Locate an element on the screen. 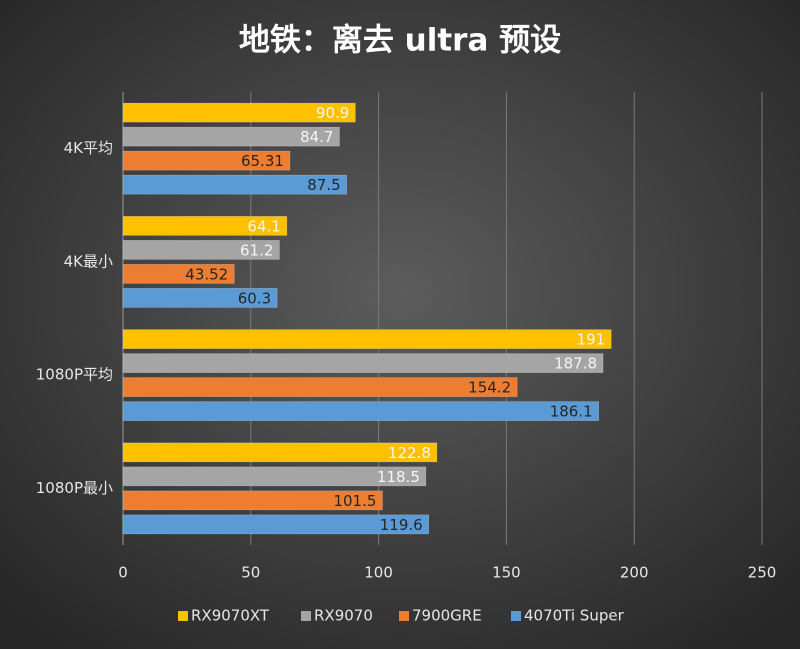 The image size is (800, 649). legend-label: 7900GRE is located at coordinates (447, 616).